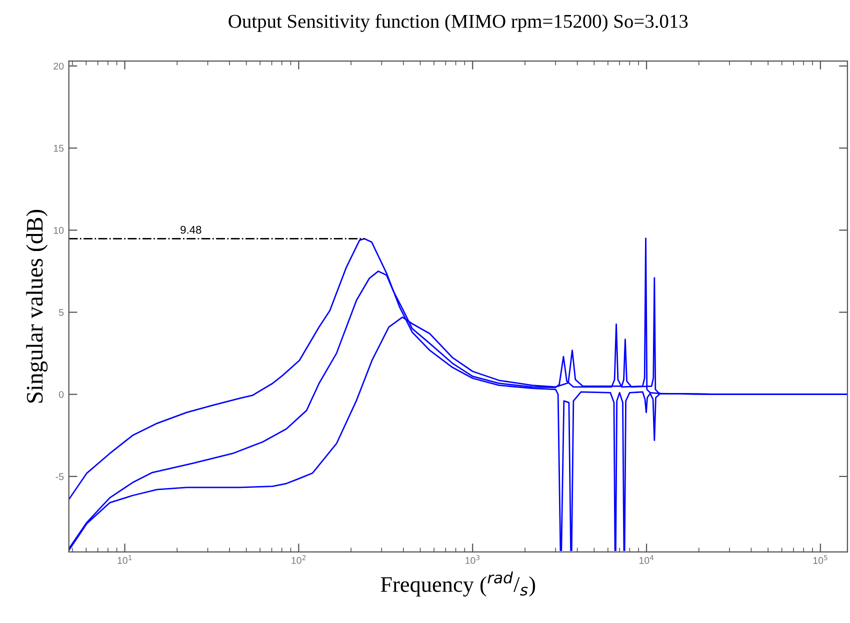 The height and width of the screenshot is (623, 850). I want to click on y-tick-label: 0, so click(61, 394).